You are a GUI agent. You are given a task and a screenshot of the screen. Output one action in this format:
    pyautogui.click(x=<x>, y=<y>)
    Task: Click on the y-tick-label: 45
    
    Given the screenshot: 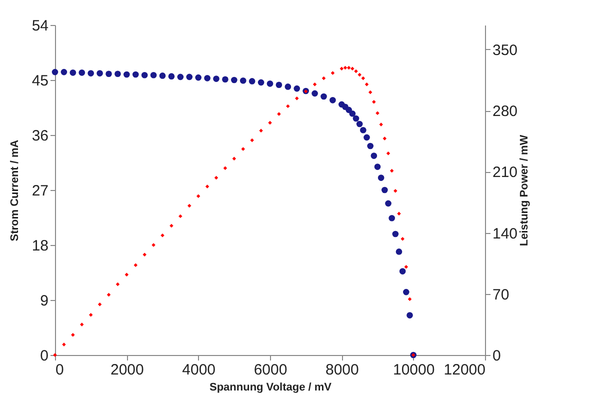 What is the action you would take?
    pyautogui.click(x=40, y=81)
    